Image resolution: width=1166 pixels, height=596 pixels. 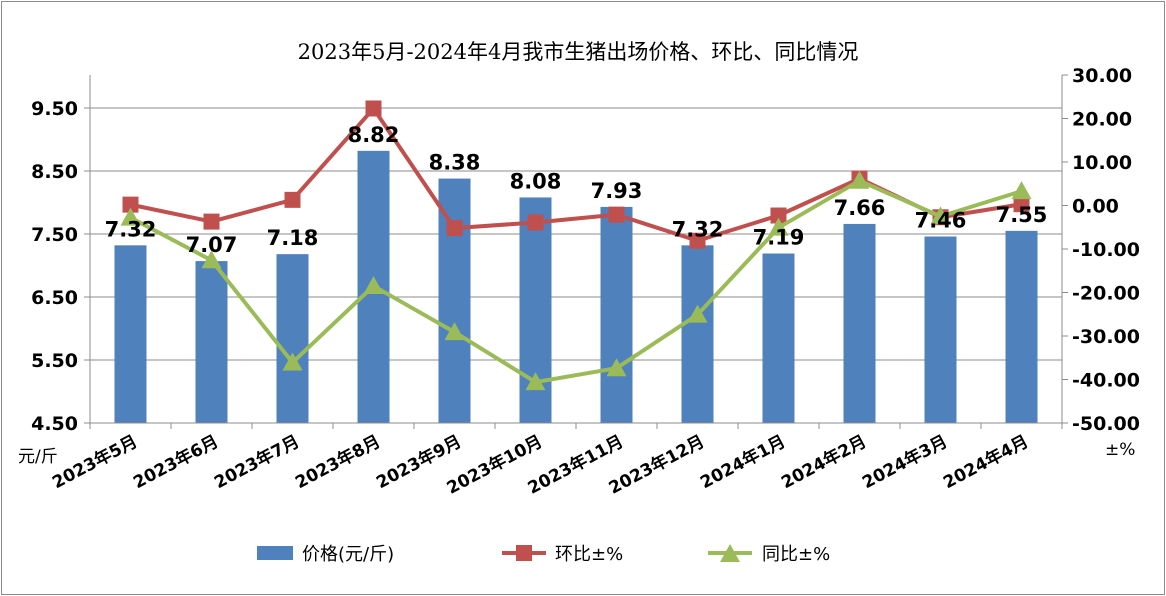 I want to click on chart-title: 2023年5月-2024年4月我市生猪出场价格、环比、同比情况, so click(x=578, y=52).